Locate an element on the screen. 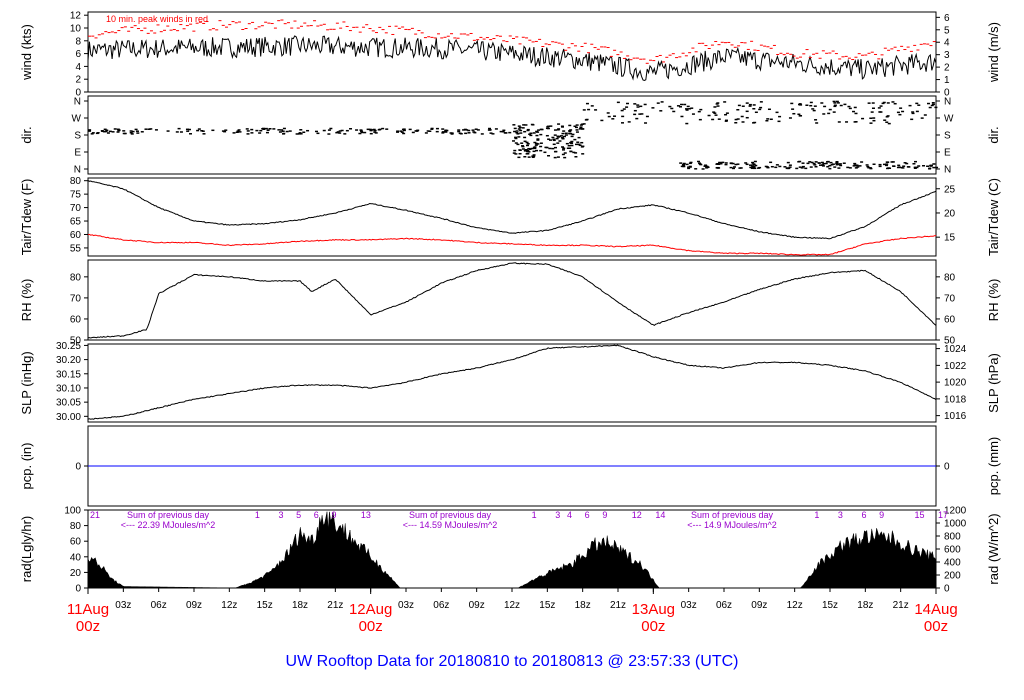  x-tick-label: 18z is located at coordinates (300, 605).